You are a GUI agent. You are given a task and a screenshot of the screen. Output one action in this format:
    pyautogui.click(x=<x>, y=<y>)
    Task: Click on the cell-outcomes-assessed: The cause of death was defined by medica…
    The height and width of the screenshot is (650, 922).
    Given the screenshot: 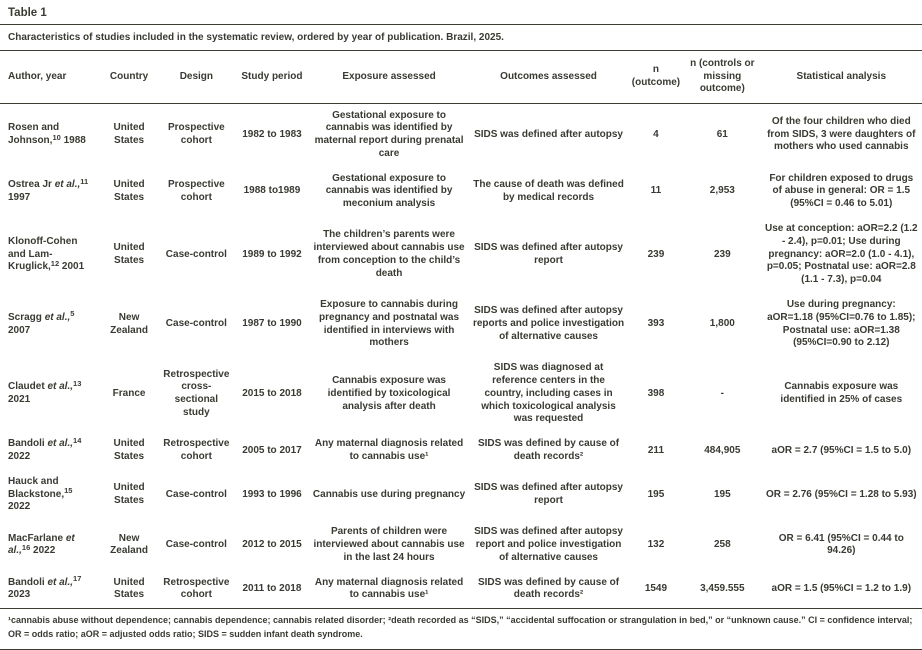 What is the action you would take?
    pyautogui.click(x=548, y=191)
    